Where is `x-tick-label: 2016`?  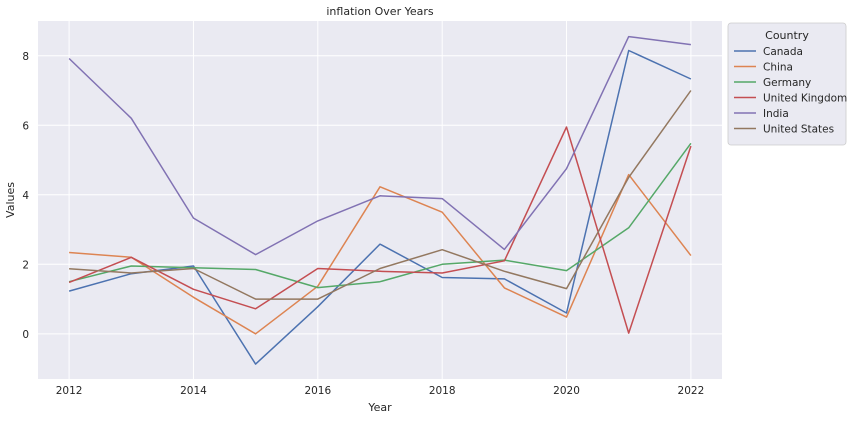
x-tick-label: 2016 is located at coordinates (317, 391).